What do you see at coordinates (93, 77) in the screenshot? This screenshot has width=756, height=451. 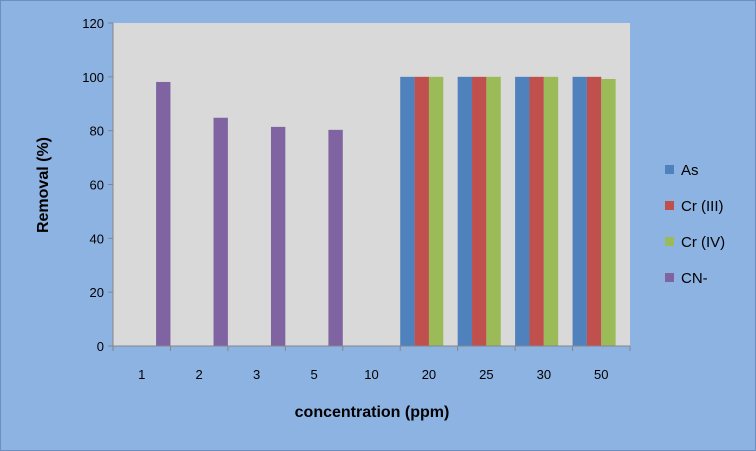 I see `y-tick-label: 100` at bounding box center [93, 77].